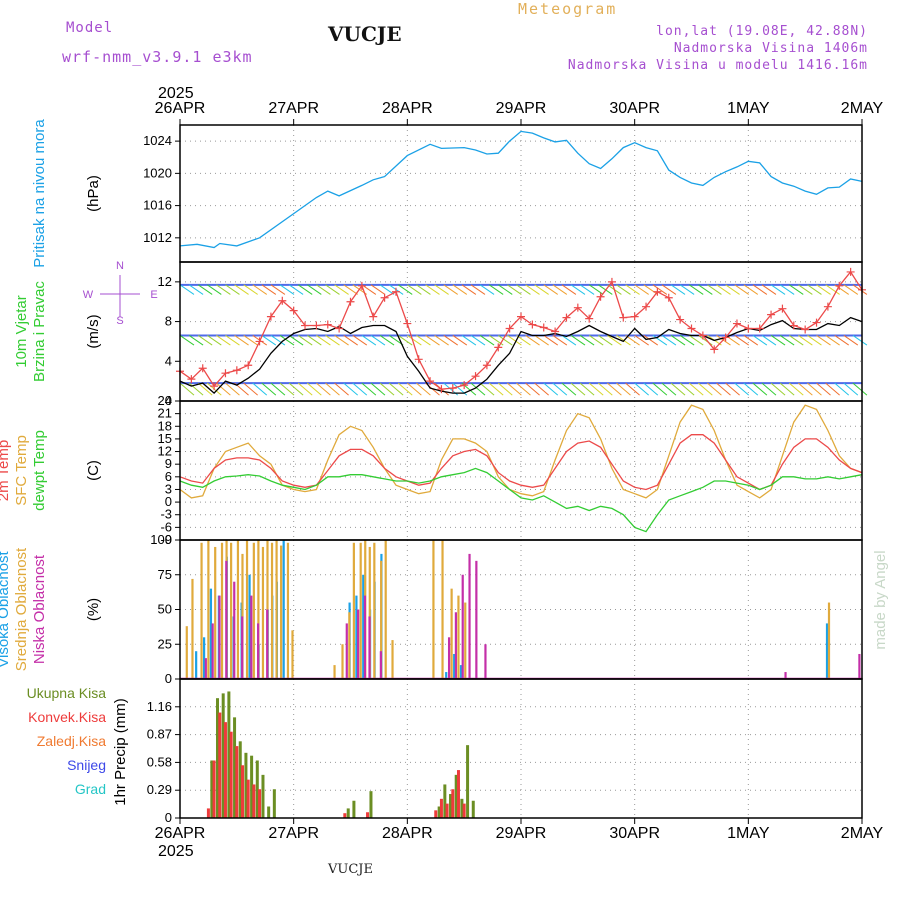 Image resolution: width=900 pixels, height=900 pixels. Describe the element at coordinates (120, 752) in the screenshot. I see `precip-axis-label: 1hr Precip (mm)` at that location.